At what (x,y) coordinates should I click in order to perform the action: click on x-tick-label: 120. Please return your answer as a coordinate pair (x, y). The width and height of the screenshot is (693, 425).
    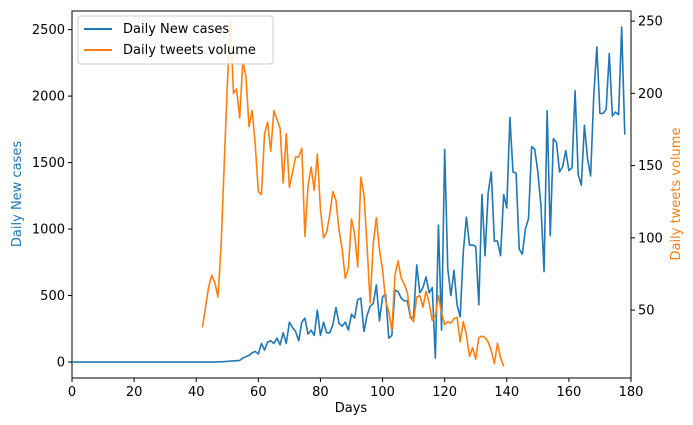
    Looking at the image, I should click on (444, 392).